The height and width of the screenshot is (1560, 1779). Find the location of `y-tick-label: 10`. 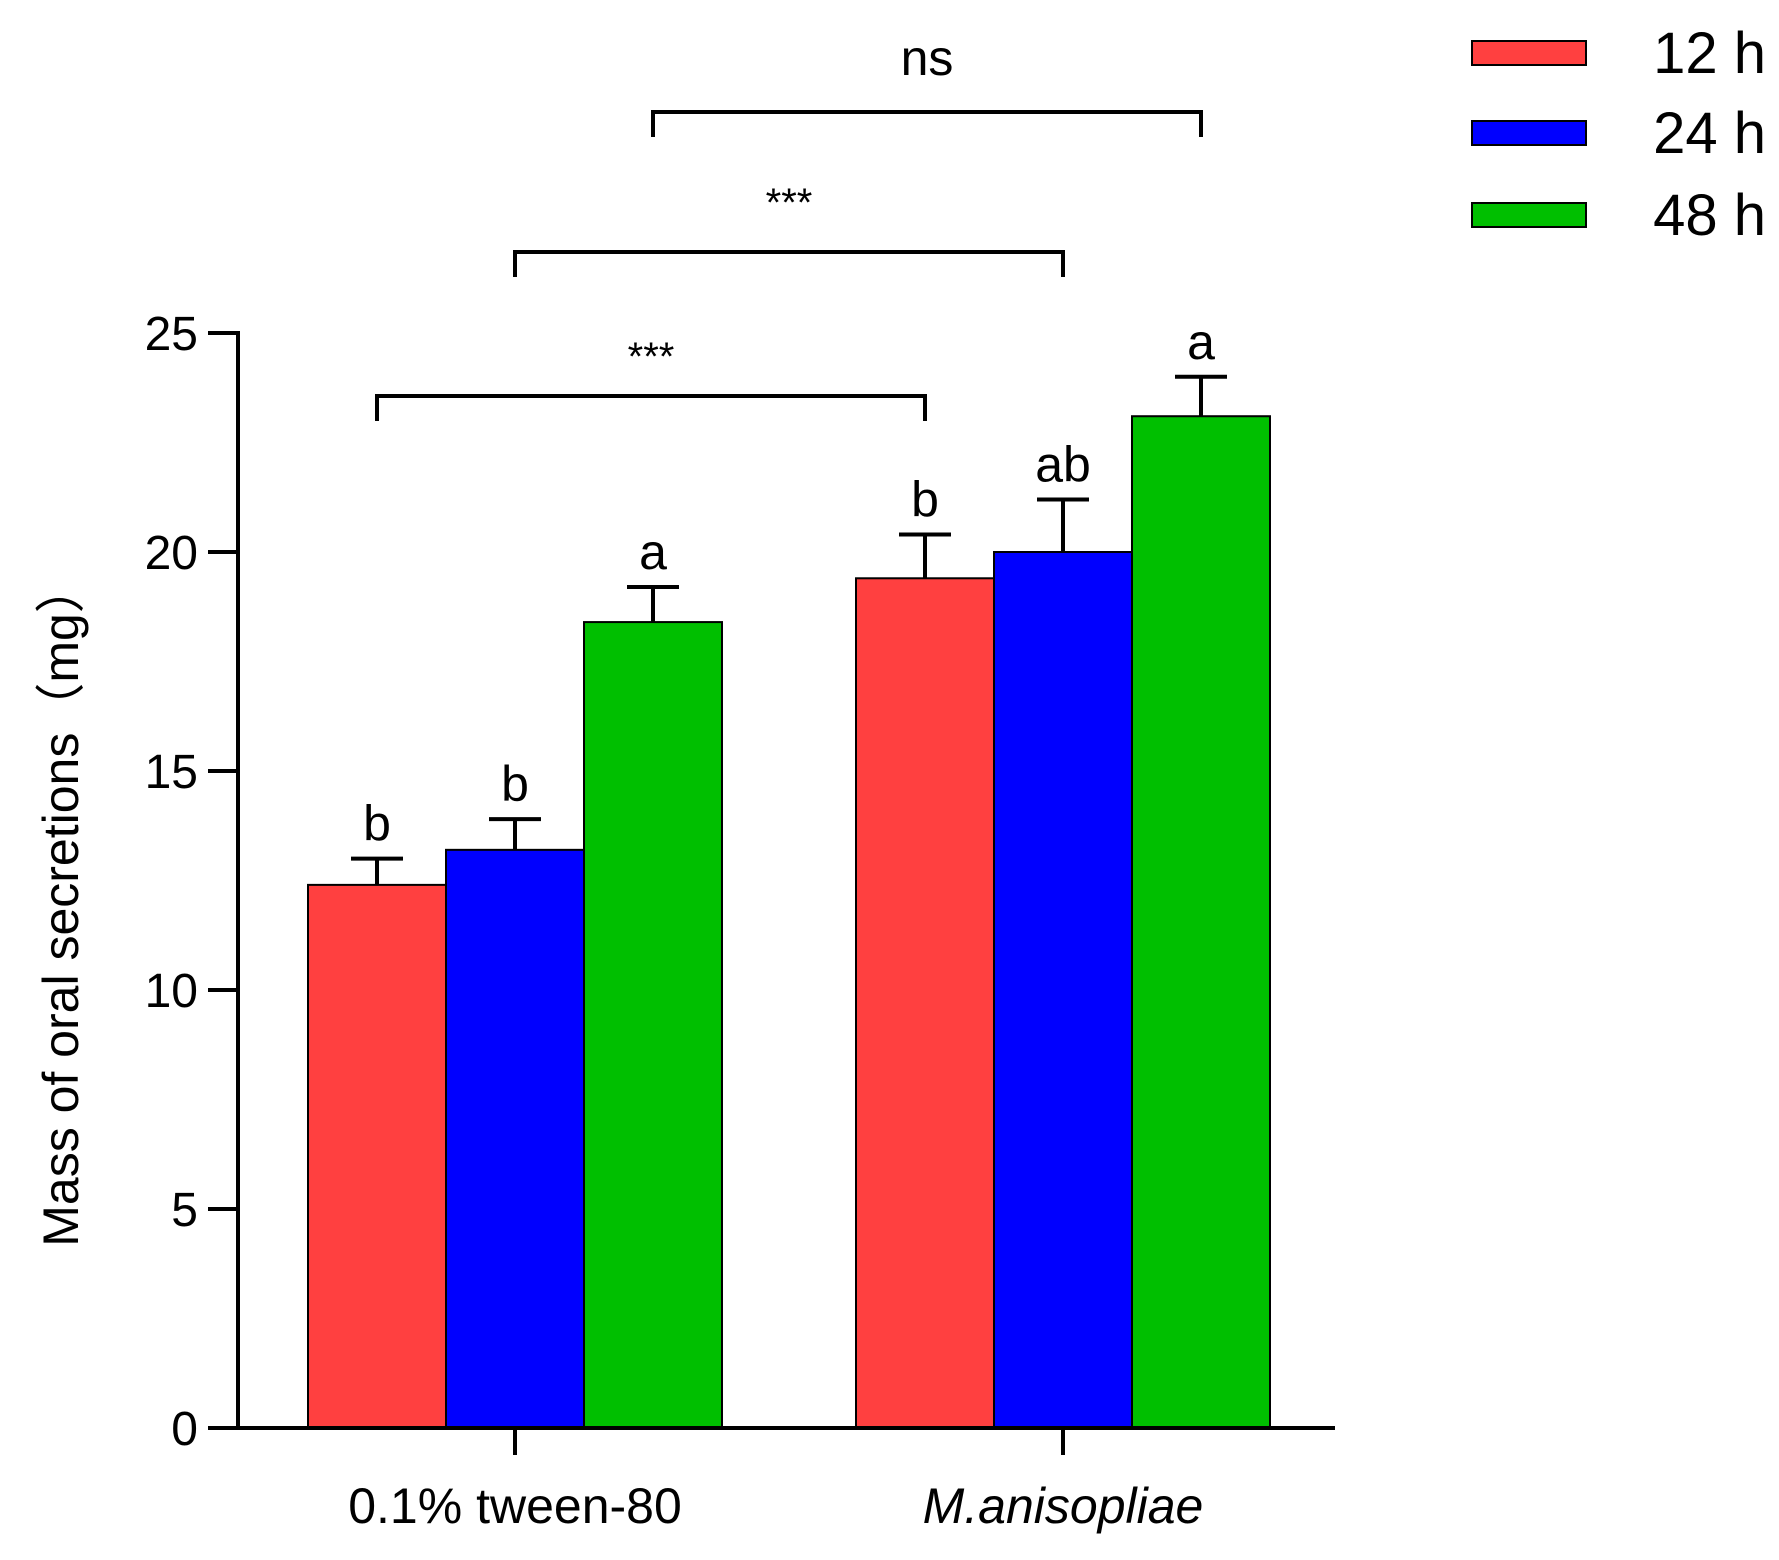

y-tick-label: 10 is located at coordinates (171, 991).